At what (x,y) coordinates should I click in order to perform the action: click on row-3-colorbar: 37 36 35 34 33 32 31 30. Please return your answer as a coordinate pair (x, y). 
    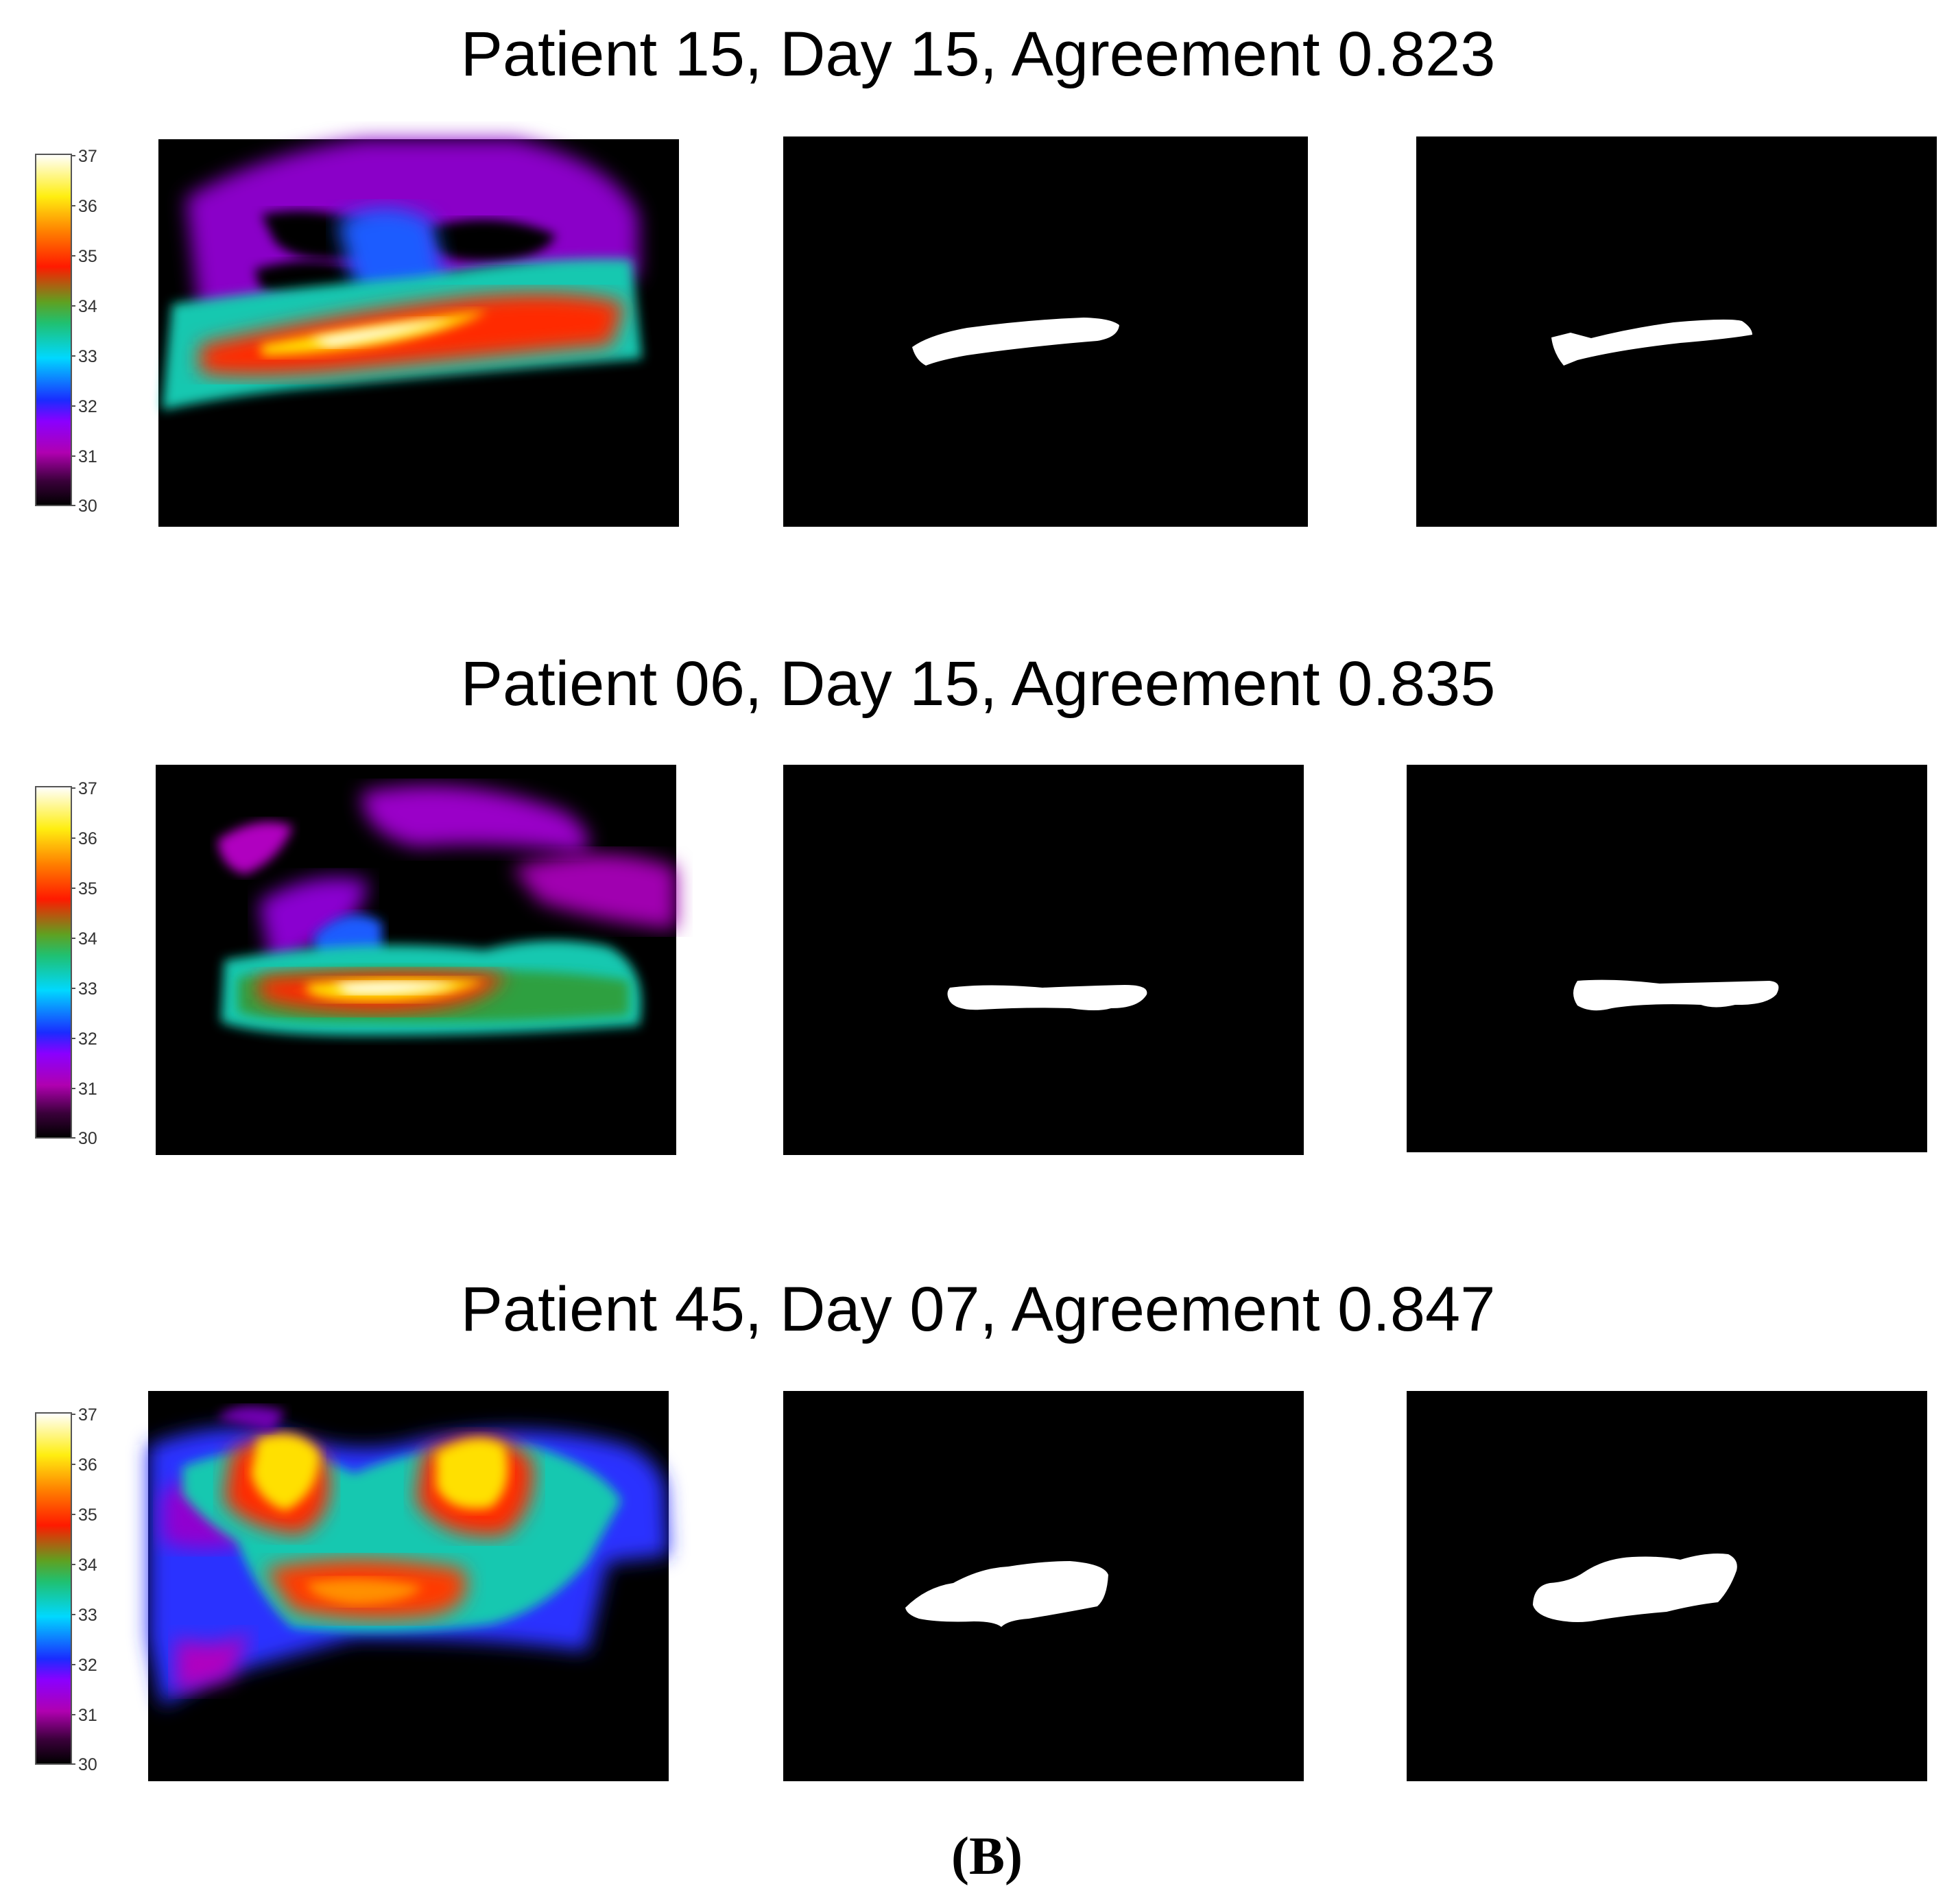
    Looking at the image, I should click on (66, 1590).